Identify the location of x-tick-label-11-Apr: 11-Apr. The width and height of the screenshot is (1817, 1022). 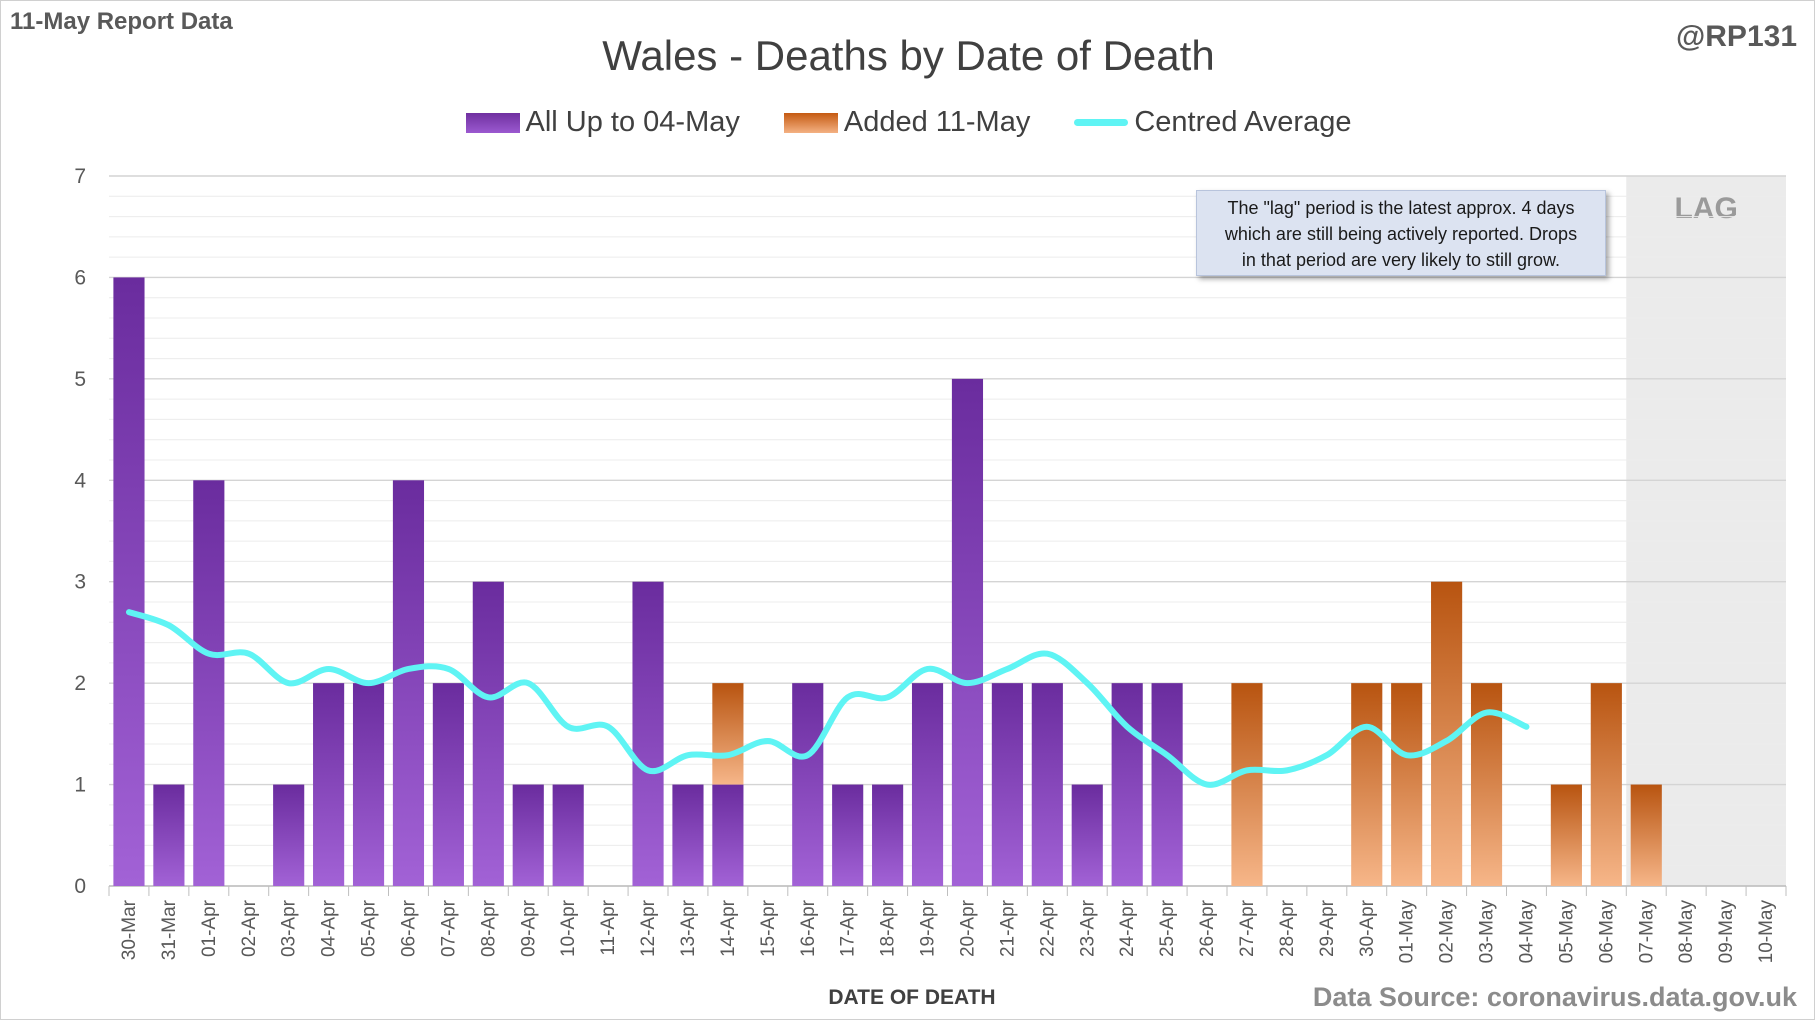
(608, 927).